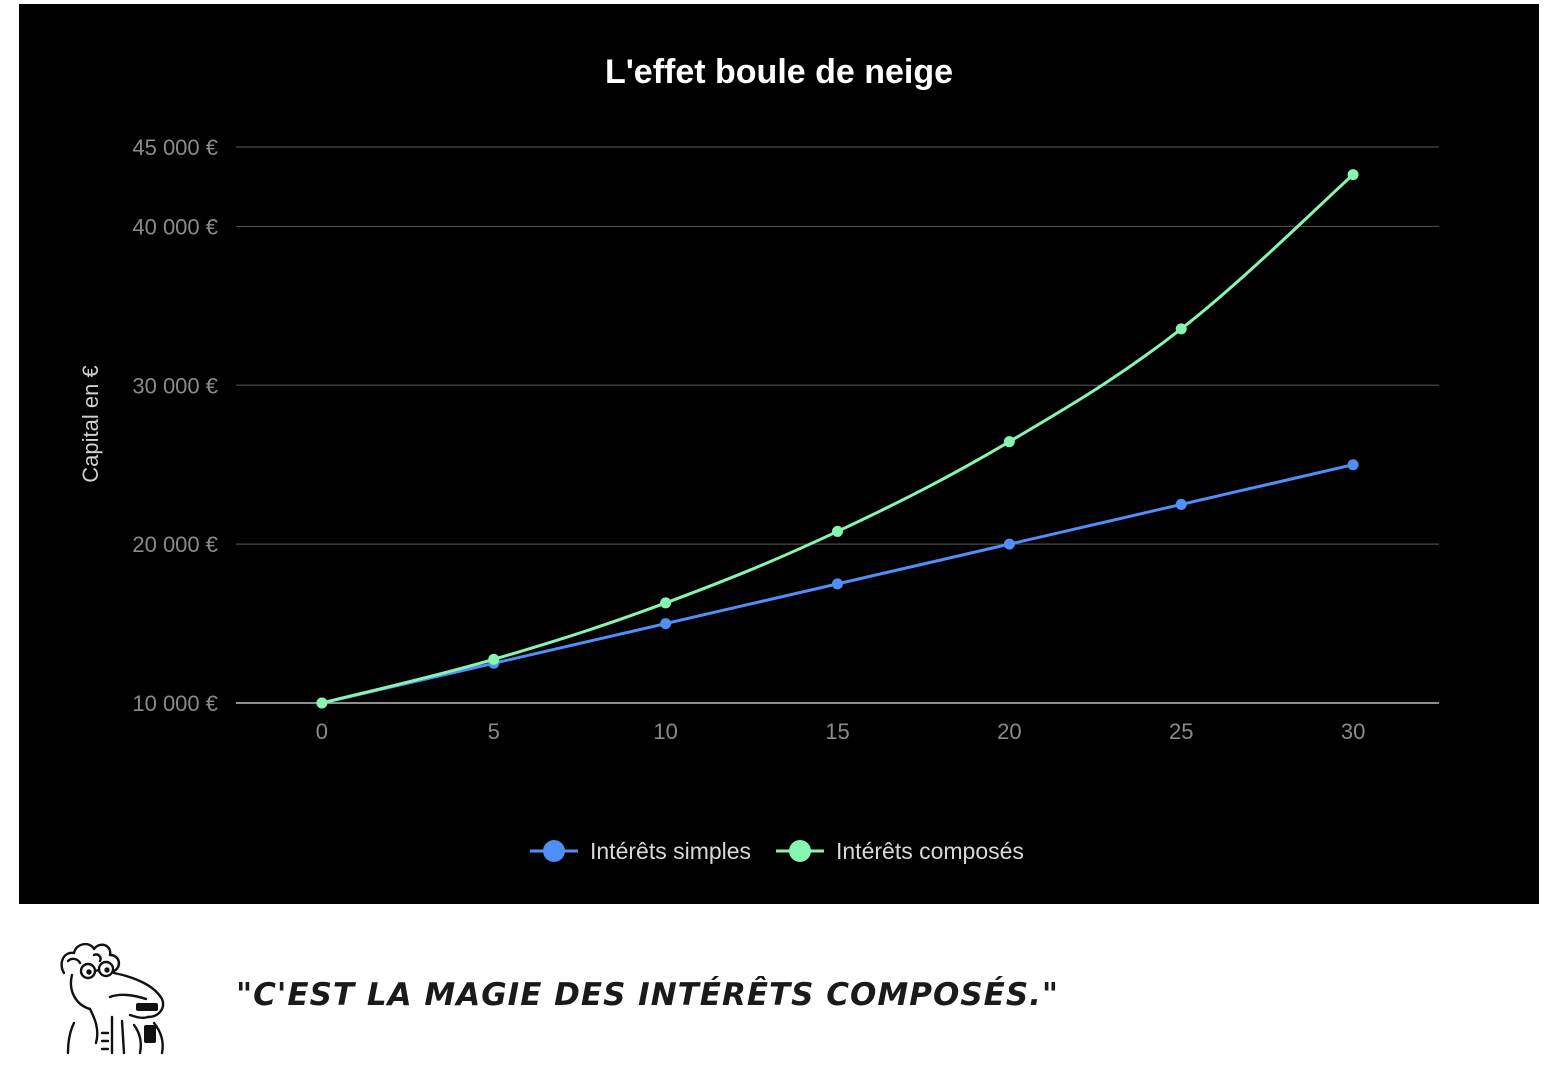  I want to click on x-tick-label: 25, so click(1181, 731).